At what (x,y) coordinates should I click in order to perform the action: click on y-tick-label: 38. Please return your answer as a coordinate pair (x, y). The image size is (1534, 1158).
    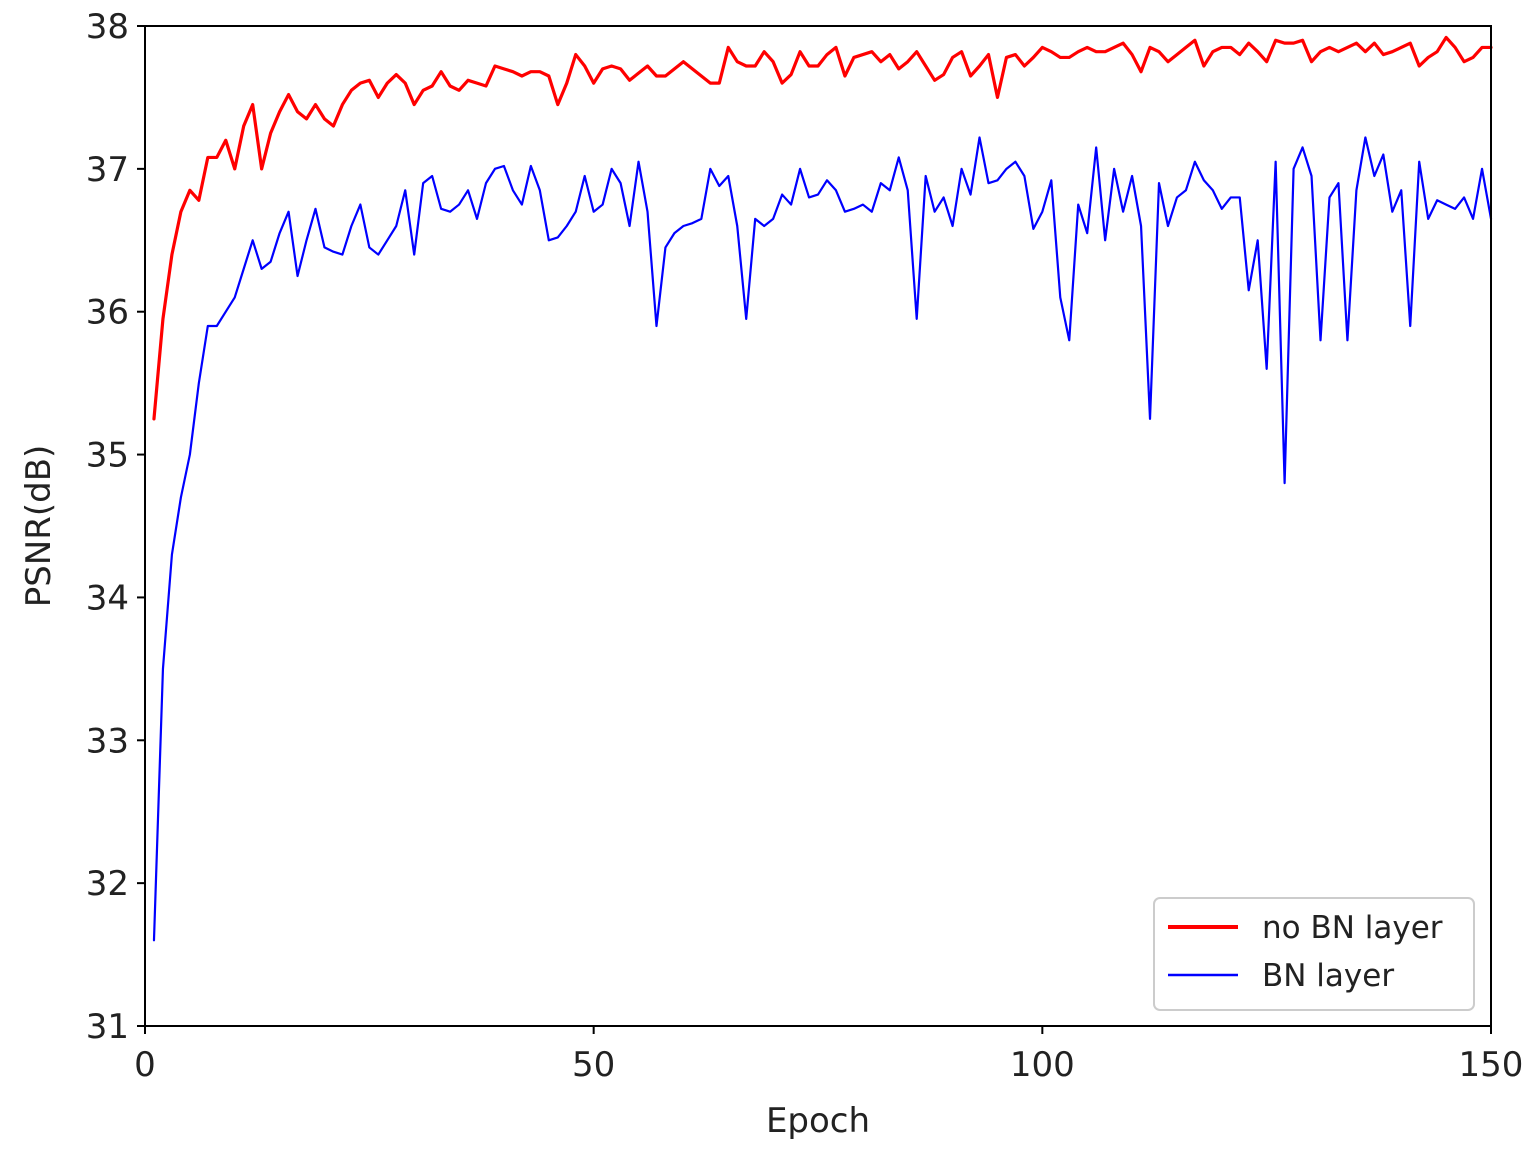
    Looking at the image, I should click on (107, 27).